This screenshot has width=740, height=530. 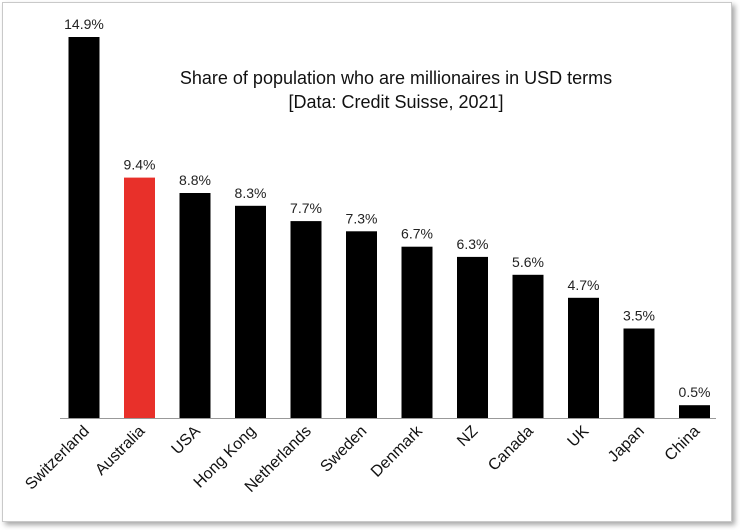 I want to click on category-label-switzerland: Switzerland, so click(x=57, y=458).